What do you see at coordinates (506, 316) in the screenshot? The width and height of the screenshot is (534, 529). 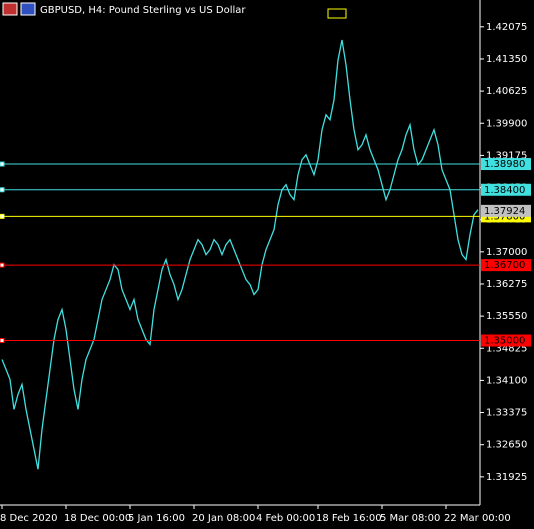 I see `y-tick-label: 1.35550` at bounding box center [506, 316].